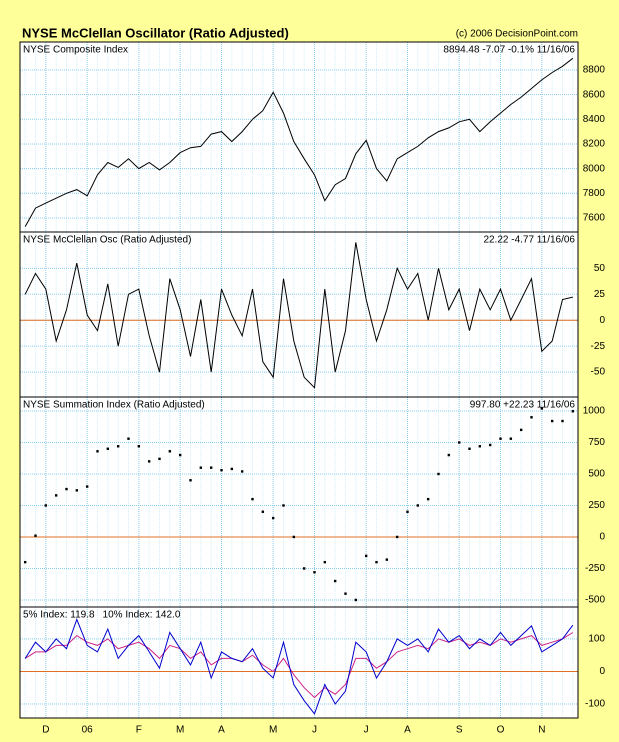 The width and height of the screenshot is (619, 742). I want to click on series-line, so click(299, 665).